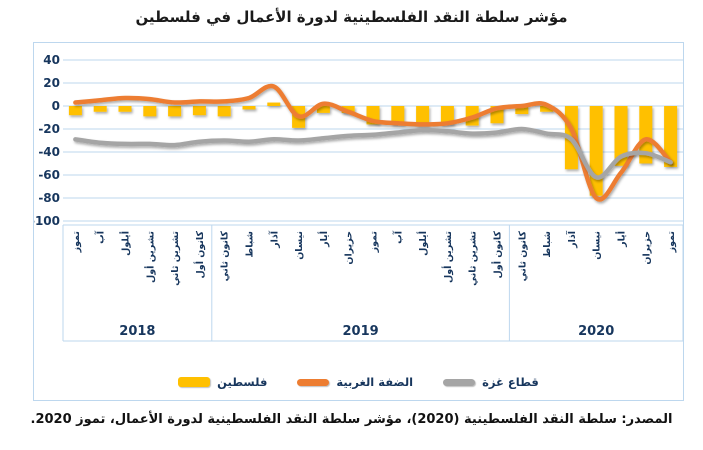 This screenshot has width=703, height=450. Describe the element at coordinates (375, 382) in the screenshot. I see `legend-label-west-bank: الضفة الغربية` at that location.